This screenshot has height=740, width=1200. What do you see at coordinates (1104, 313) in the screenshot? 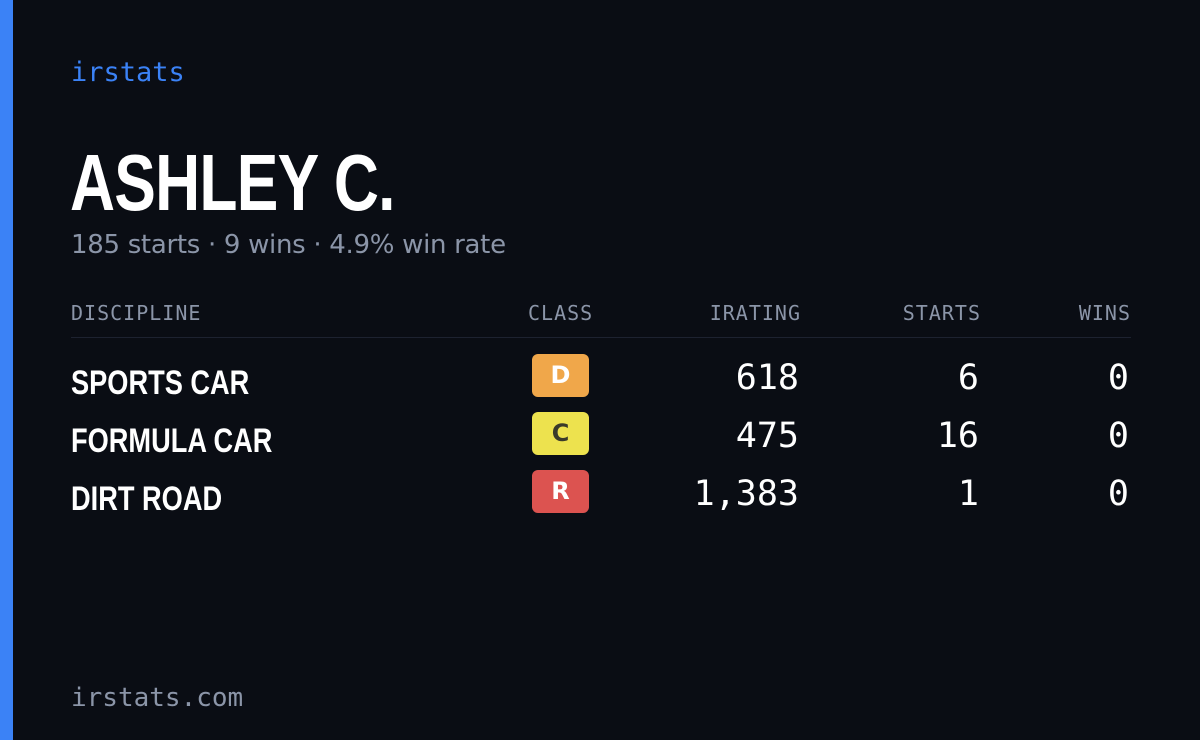
I see `header-wins: WINS` at bounding box center [1104, 313].